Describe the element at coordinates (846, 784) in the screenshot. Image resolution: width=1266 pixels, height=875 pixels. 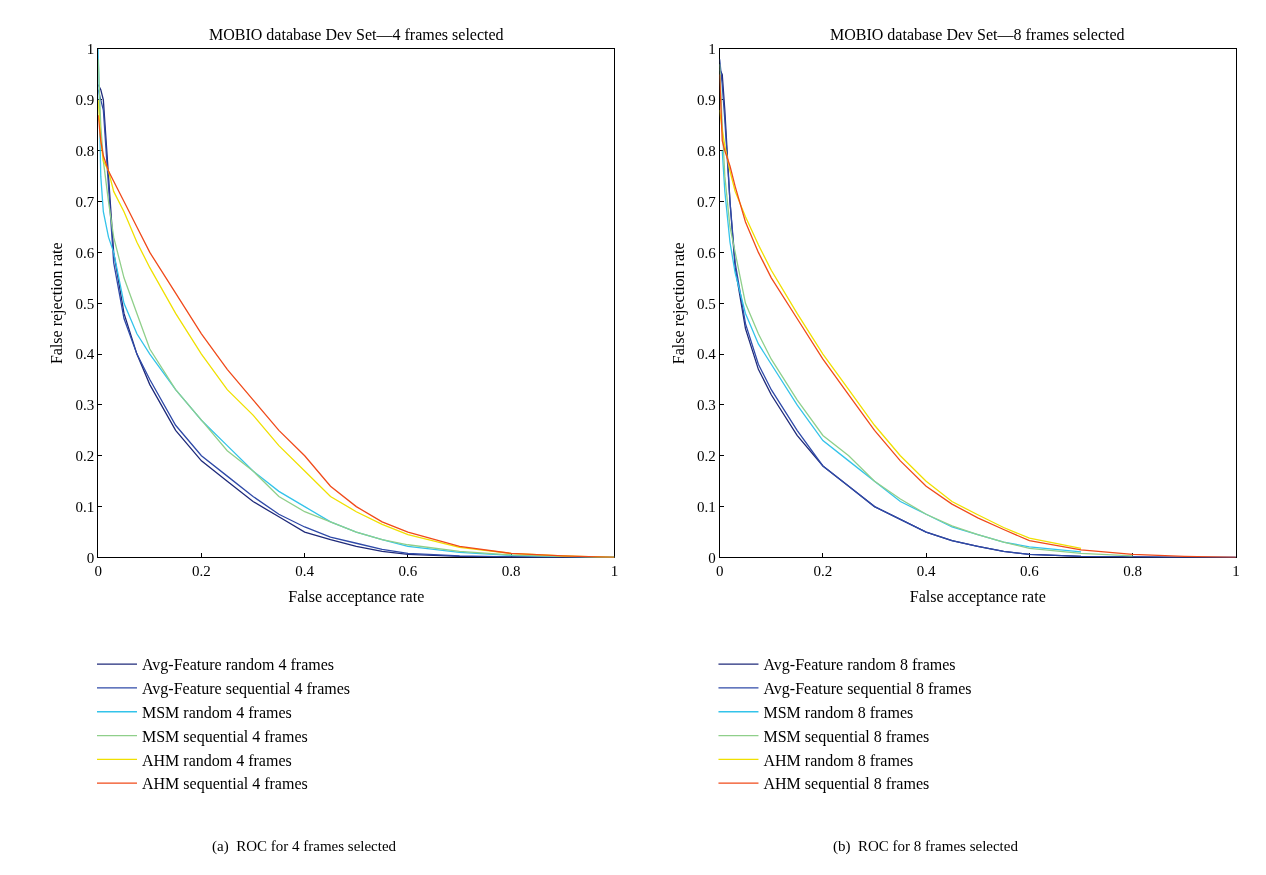
I see `legend-label: AHM sequential 8 frames` at that location.